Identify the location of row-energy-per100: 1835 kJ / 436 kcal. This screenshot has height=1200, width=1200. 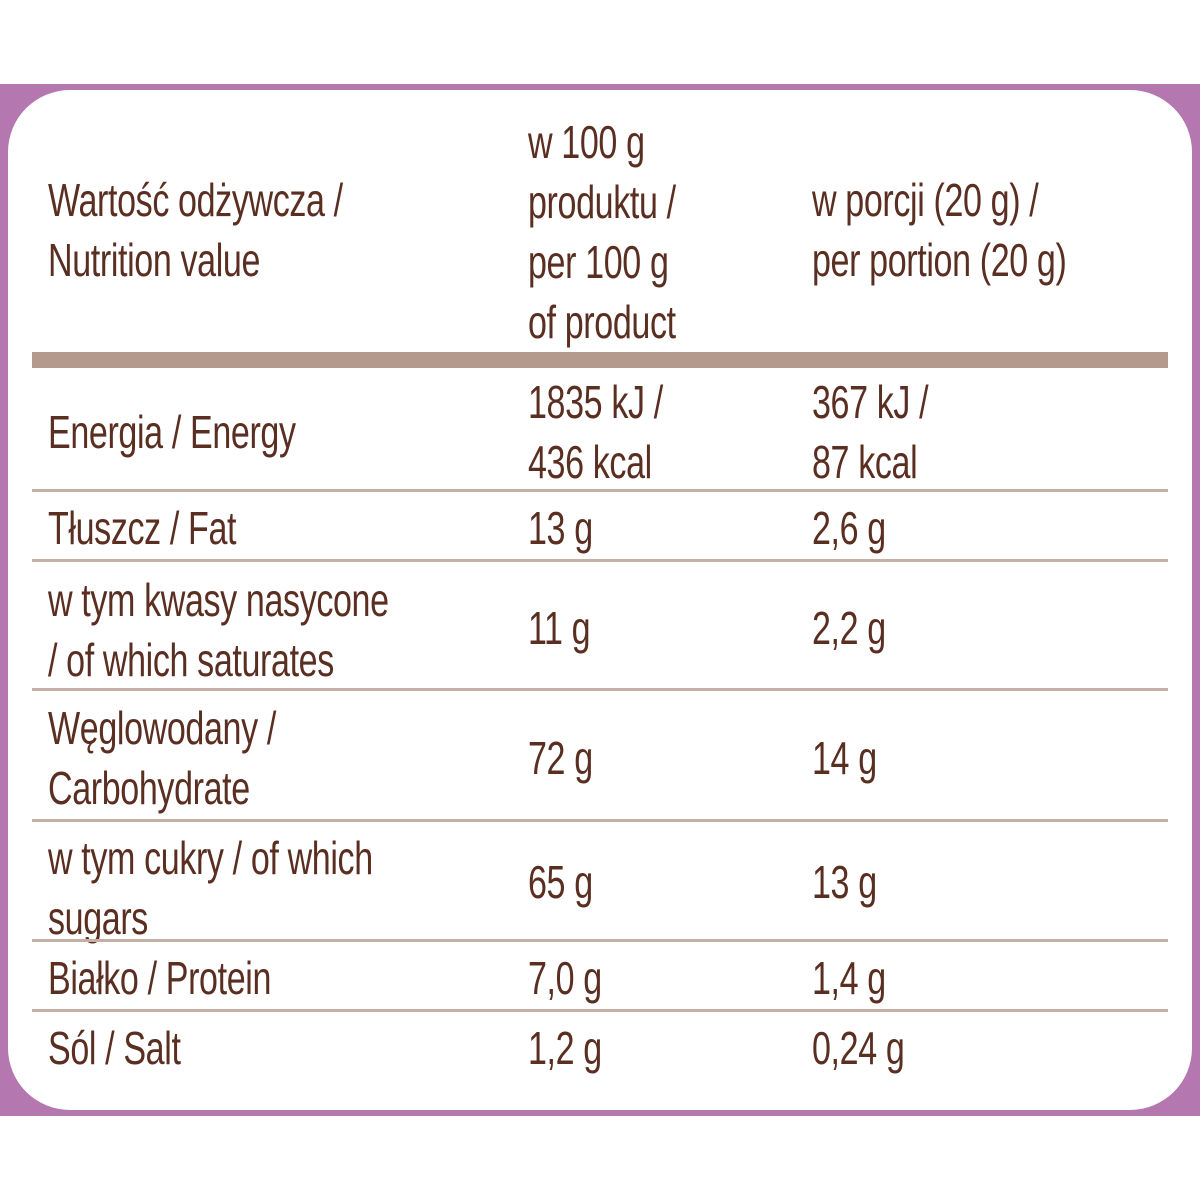
(595, 432).